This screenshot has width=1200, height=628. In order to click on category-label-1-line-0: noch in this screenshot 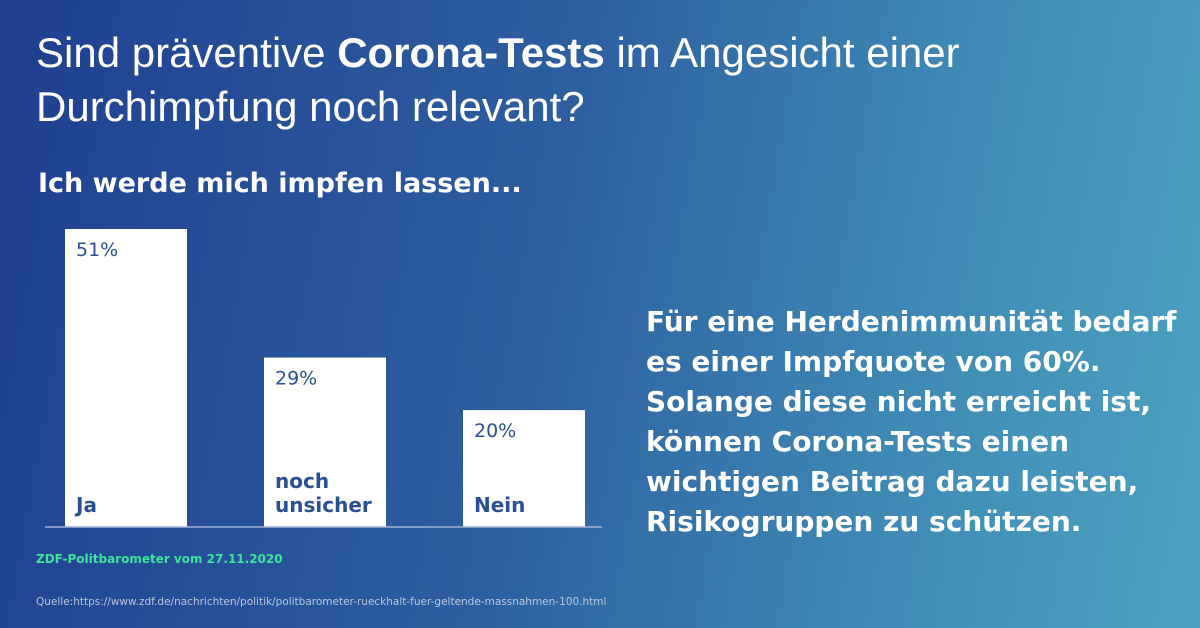, I will do `click(302, 481)`.